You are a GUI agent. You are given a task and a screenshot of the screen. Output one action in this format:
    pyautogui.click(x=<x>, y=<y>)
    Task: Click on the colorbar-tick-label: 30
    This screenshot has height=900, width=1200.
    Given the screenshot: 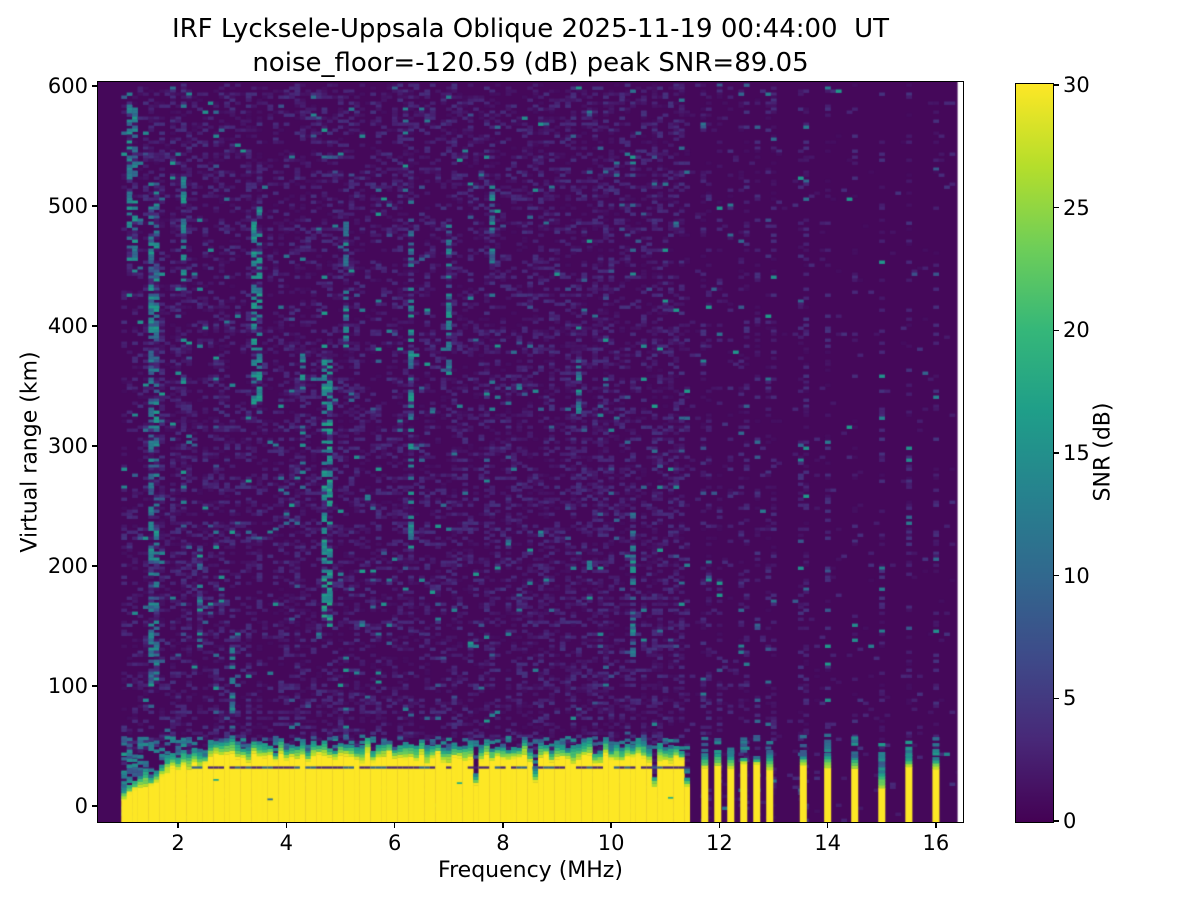 What is the action you would take?
    pyautogui.click(x=1076, y=85)
    